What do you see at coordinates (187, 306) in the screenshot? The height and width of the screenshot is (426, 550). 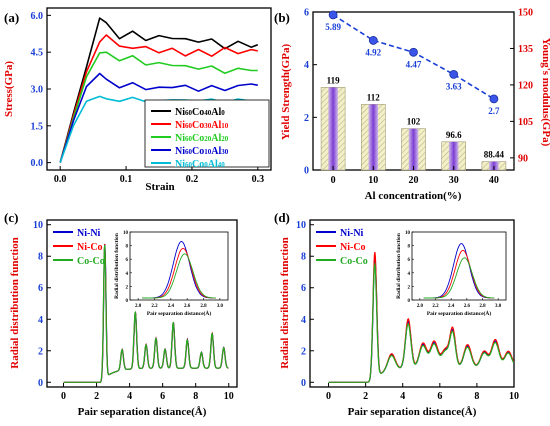 I see `inset-x-tick-label: 2.6` at bounding box center [187, 306].